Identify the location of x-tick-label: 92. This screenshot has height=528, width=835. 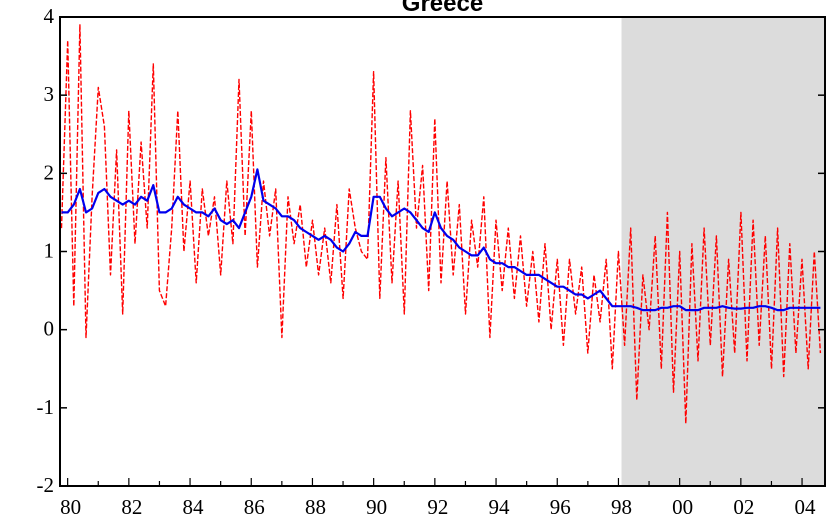
(437, 507).